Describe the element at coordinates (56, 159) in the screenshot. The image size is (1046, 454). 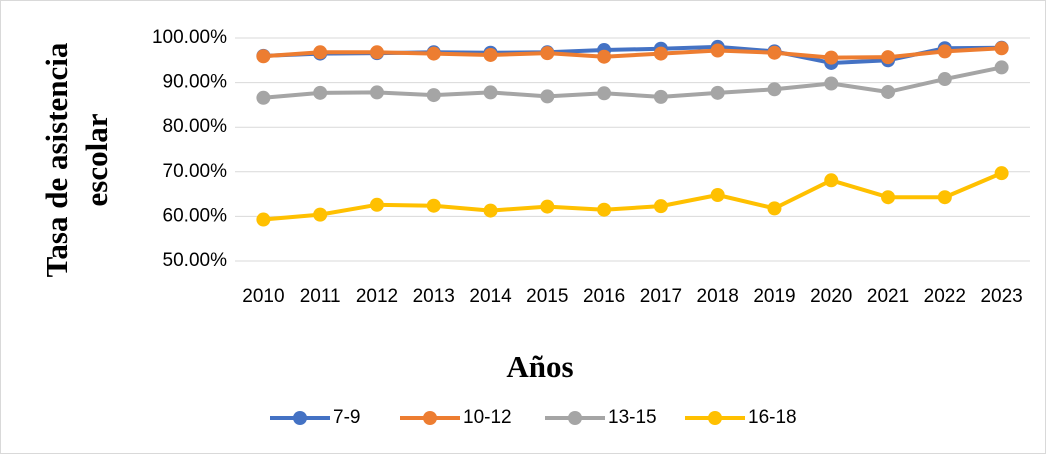
I see `y-axis-title-line: Tasa de asistencia` at that location.